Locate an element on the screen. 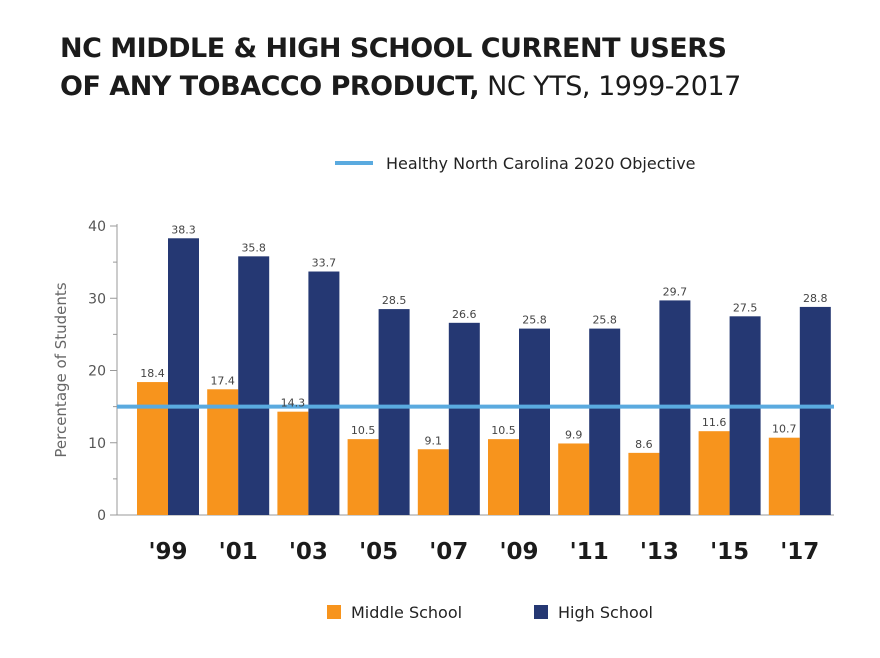 The image size is (880, 658). legend: Middle School High School is located at coordinates (490, 612).